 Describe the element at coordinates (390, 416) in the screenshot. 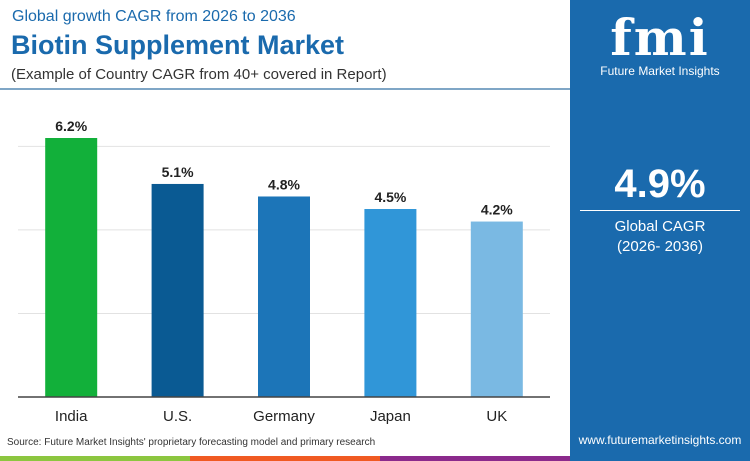

I see `x-tick-label: Japan` at that location.